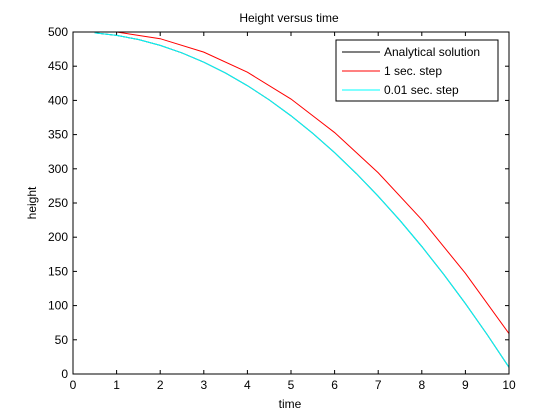 The image size is (560, 420). Describe the element at coordinates (509, 385) in the screenshot. I see `x-tick-label: 10` at that location.